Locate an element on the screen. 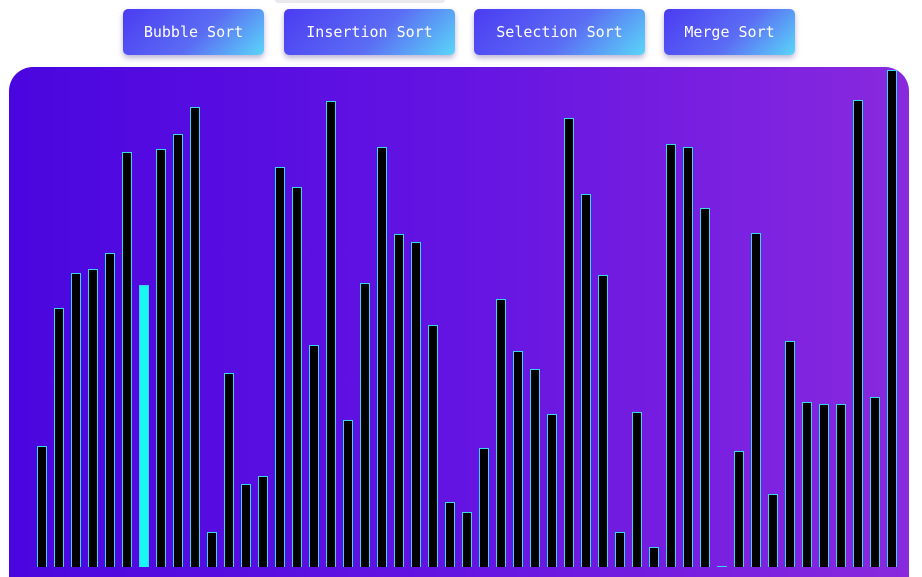 This screenshot has height=577, width=922. merge-sort-button: Merge Sort is located at coordinates (729, 32).